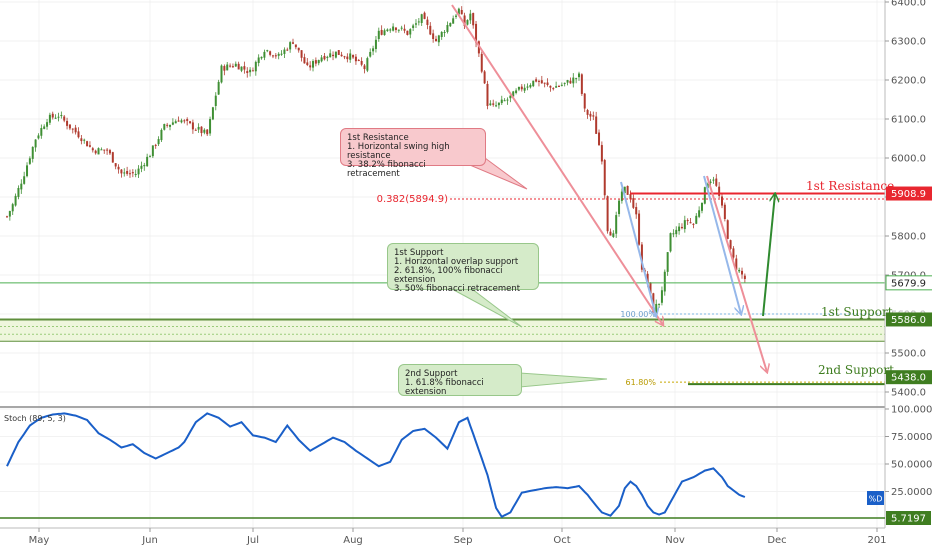  Describe the element at coordinates (557, 164) in the screenshot. I see `trend-arrow-red` at that location.